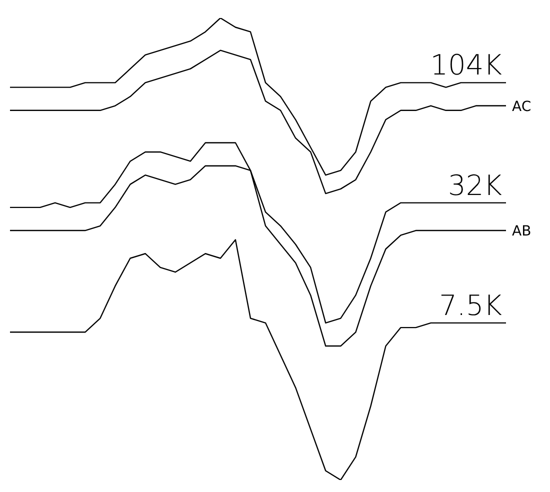 Image resolution: width=550 pixels, height=492 pixels. Describe the element at coordinates (522, 106) in the screenshot. I see `series-label: AC` at that location.